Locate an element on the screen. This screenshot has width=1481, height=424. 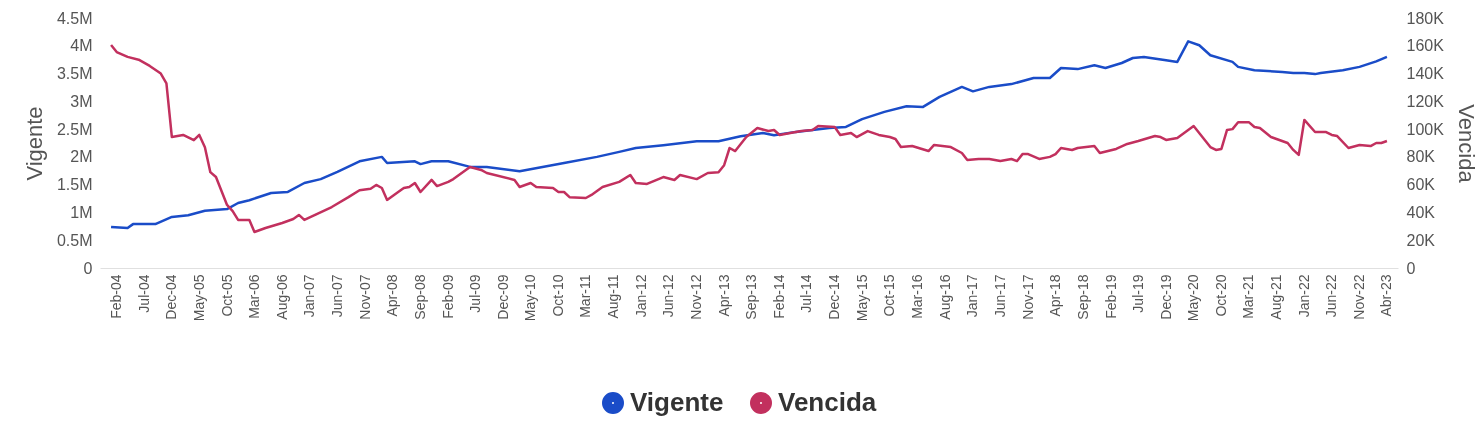
x-tick-label: Jul-04 is located at coordinates (143, 293).